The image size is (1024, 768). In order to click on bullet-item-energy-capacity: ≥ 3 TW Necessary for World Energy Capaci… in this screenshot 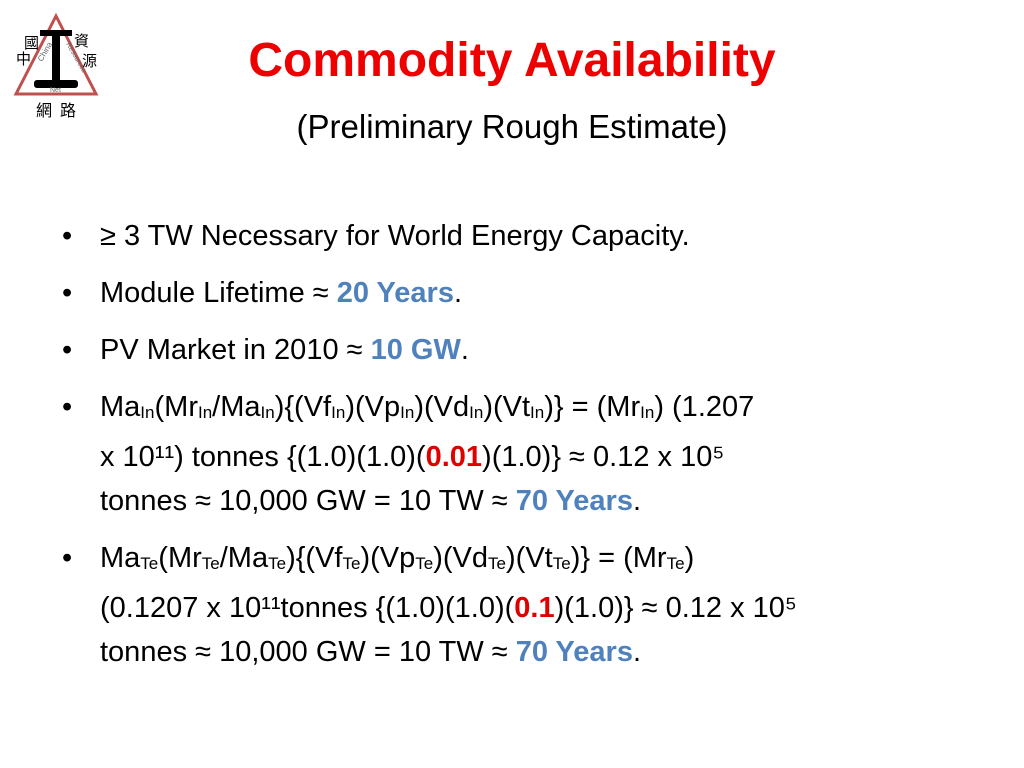, I will do `click(522, 236)`.